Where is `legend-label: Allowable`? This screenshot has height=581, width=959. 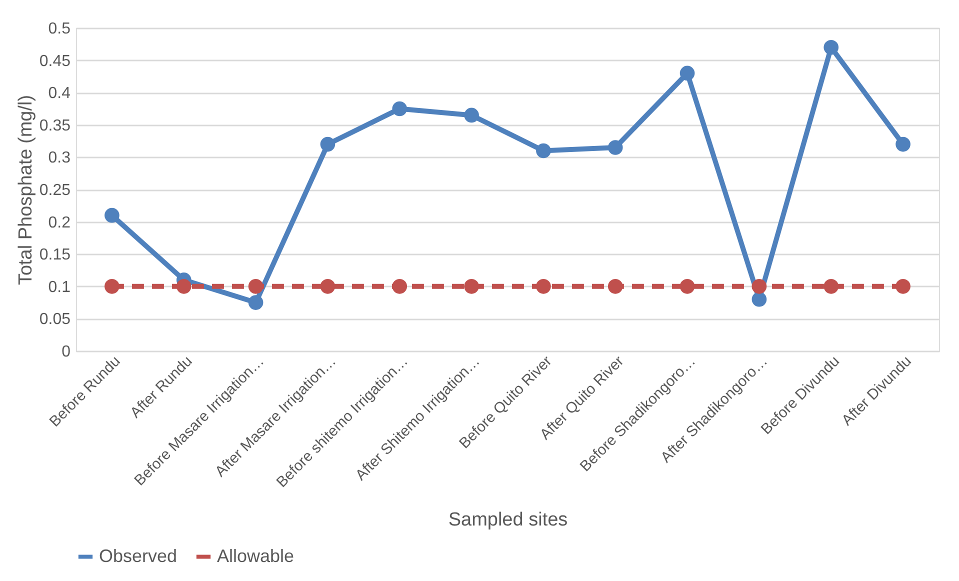 legend-label: Allowable is located at coordinates (255, 556).